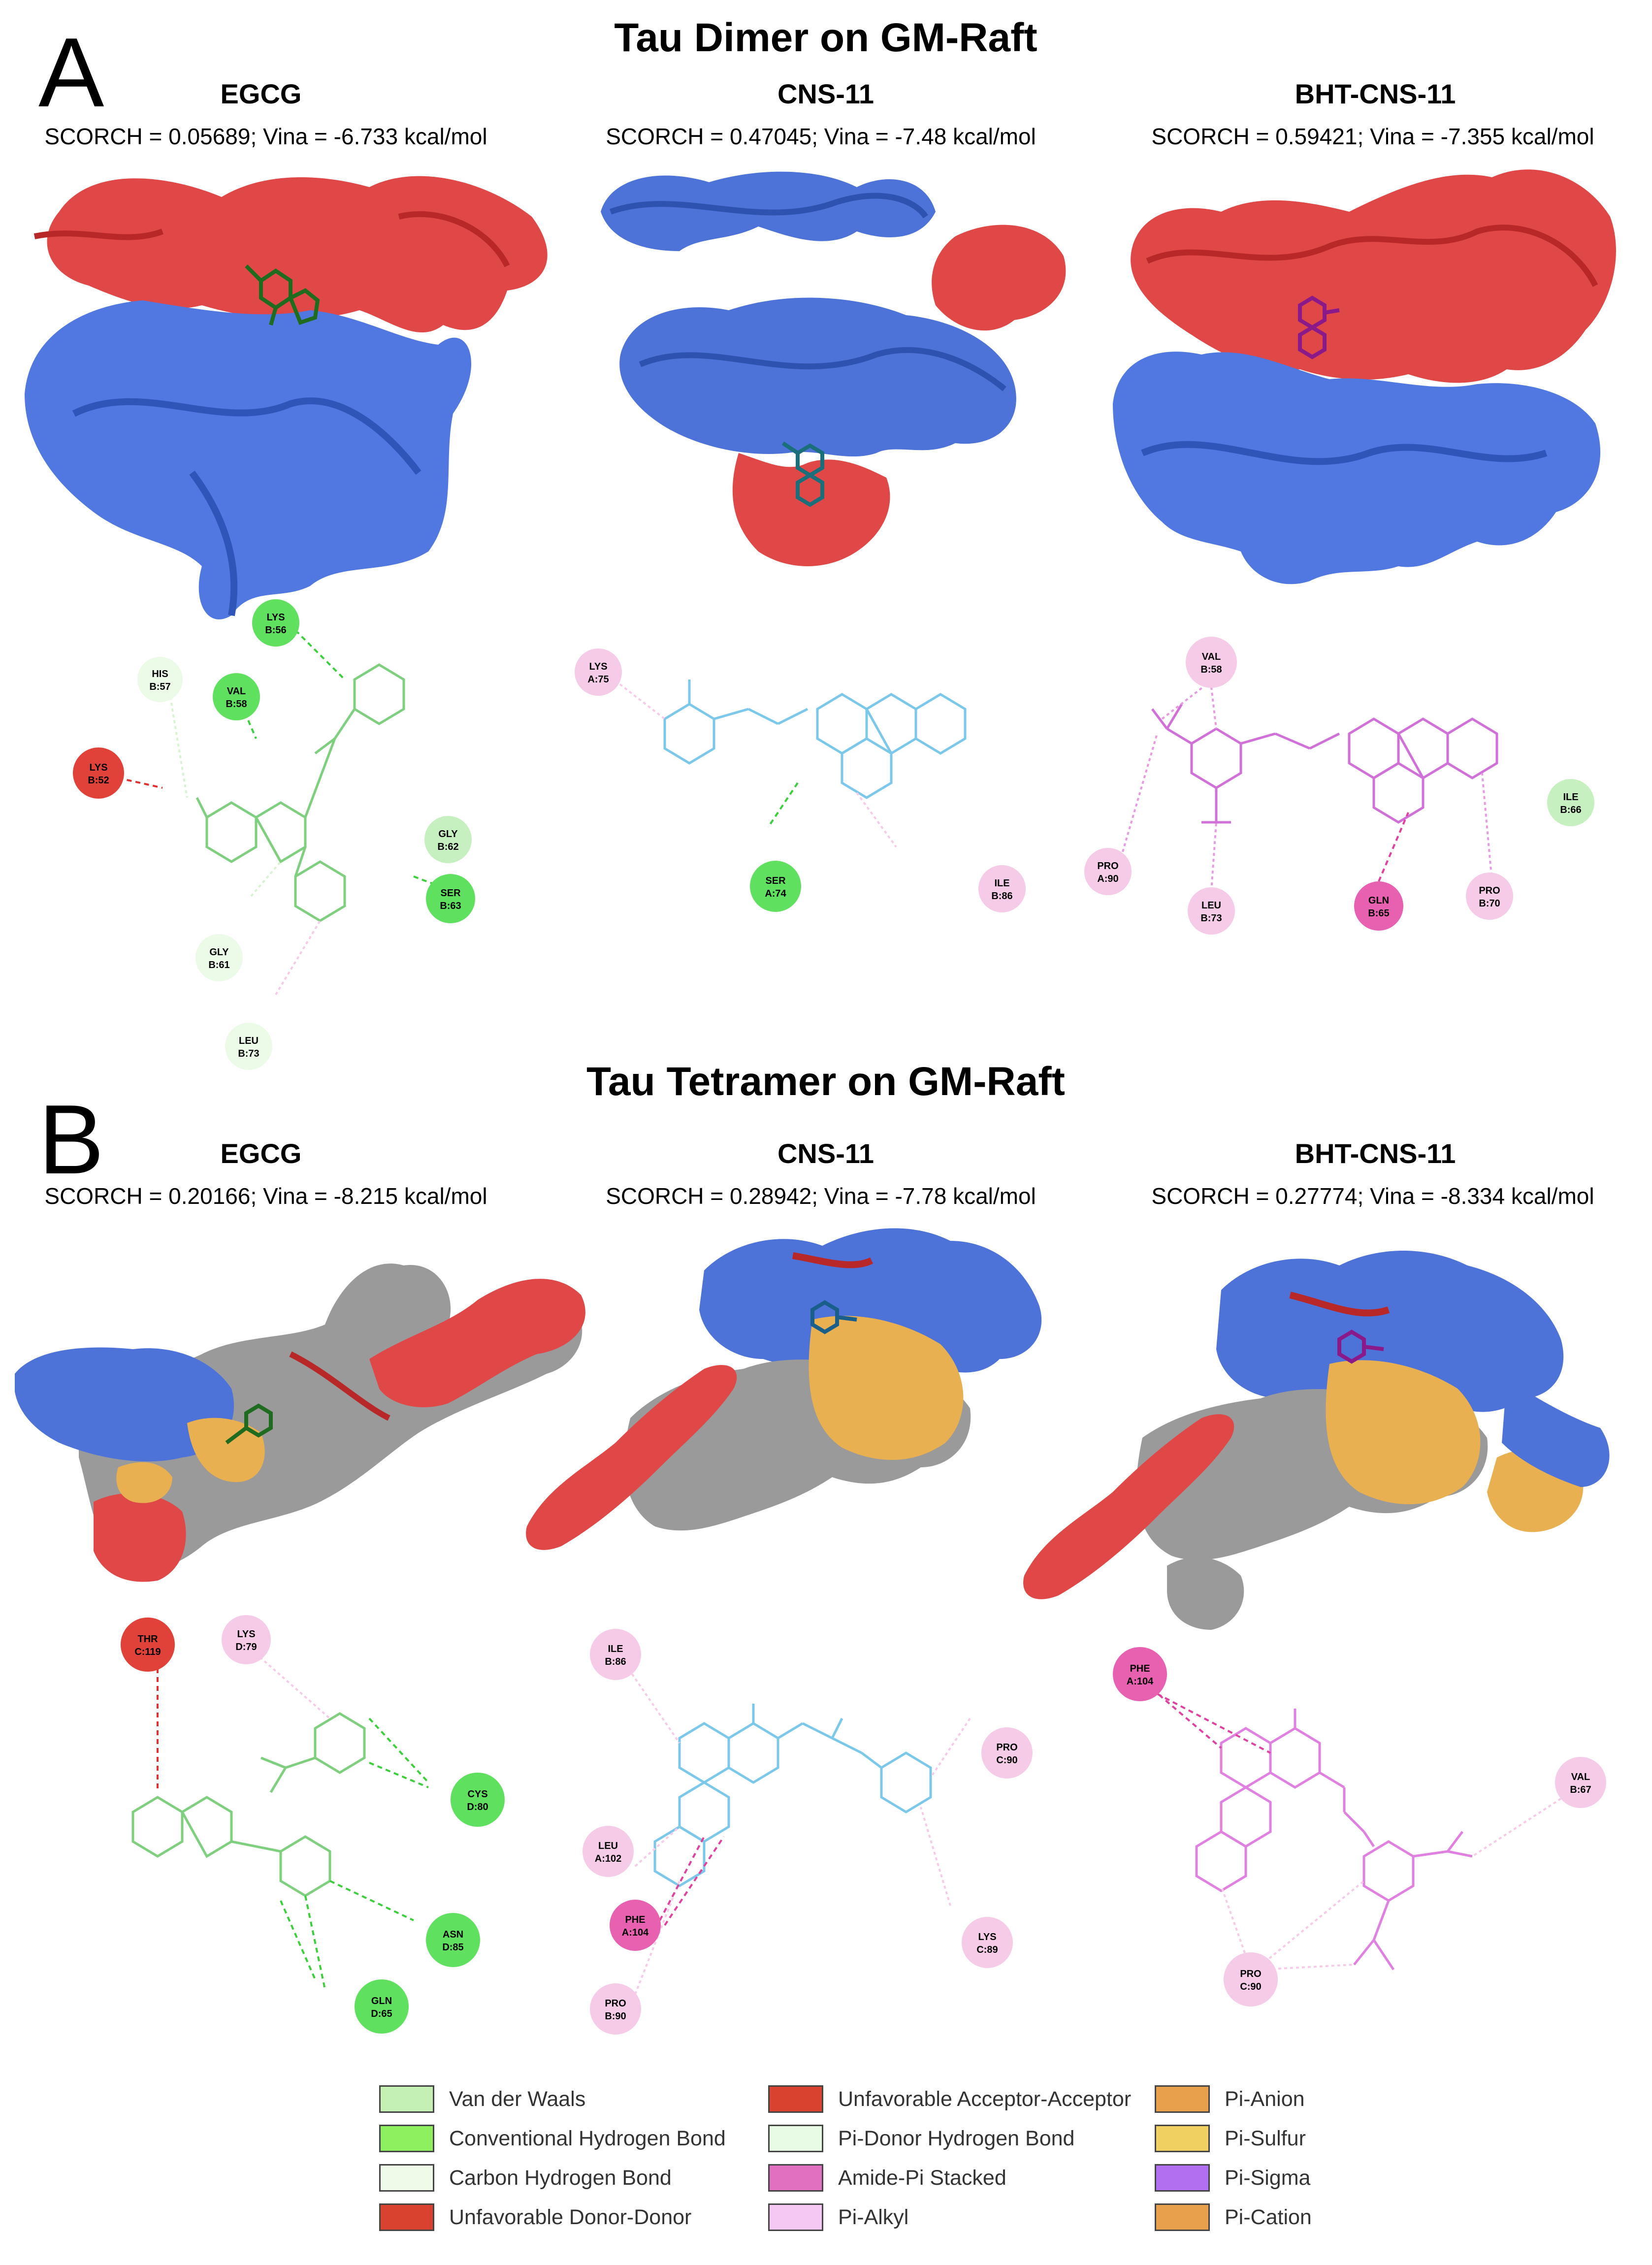 The height and width of the screenshot is (2265, 1652). What do you see at coordinates (452, 1948) in the screenshot?
I see `residue-chain: D:85` at bounding box center [452, 1948].